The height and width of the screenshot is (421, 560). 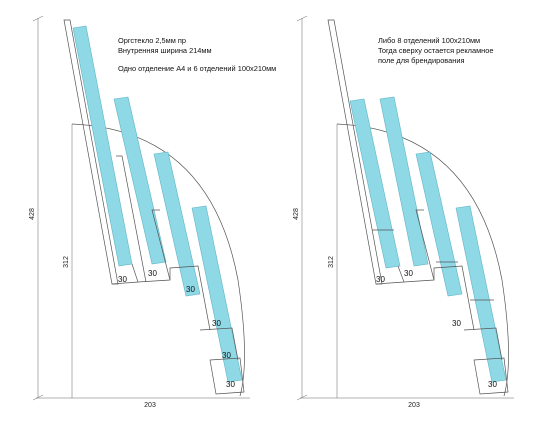 What do you see at coordinates (302, 397) in the screenshot?
I see `right-height-dim-tick-bottom` at bounding box center [302, 397].